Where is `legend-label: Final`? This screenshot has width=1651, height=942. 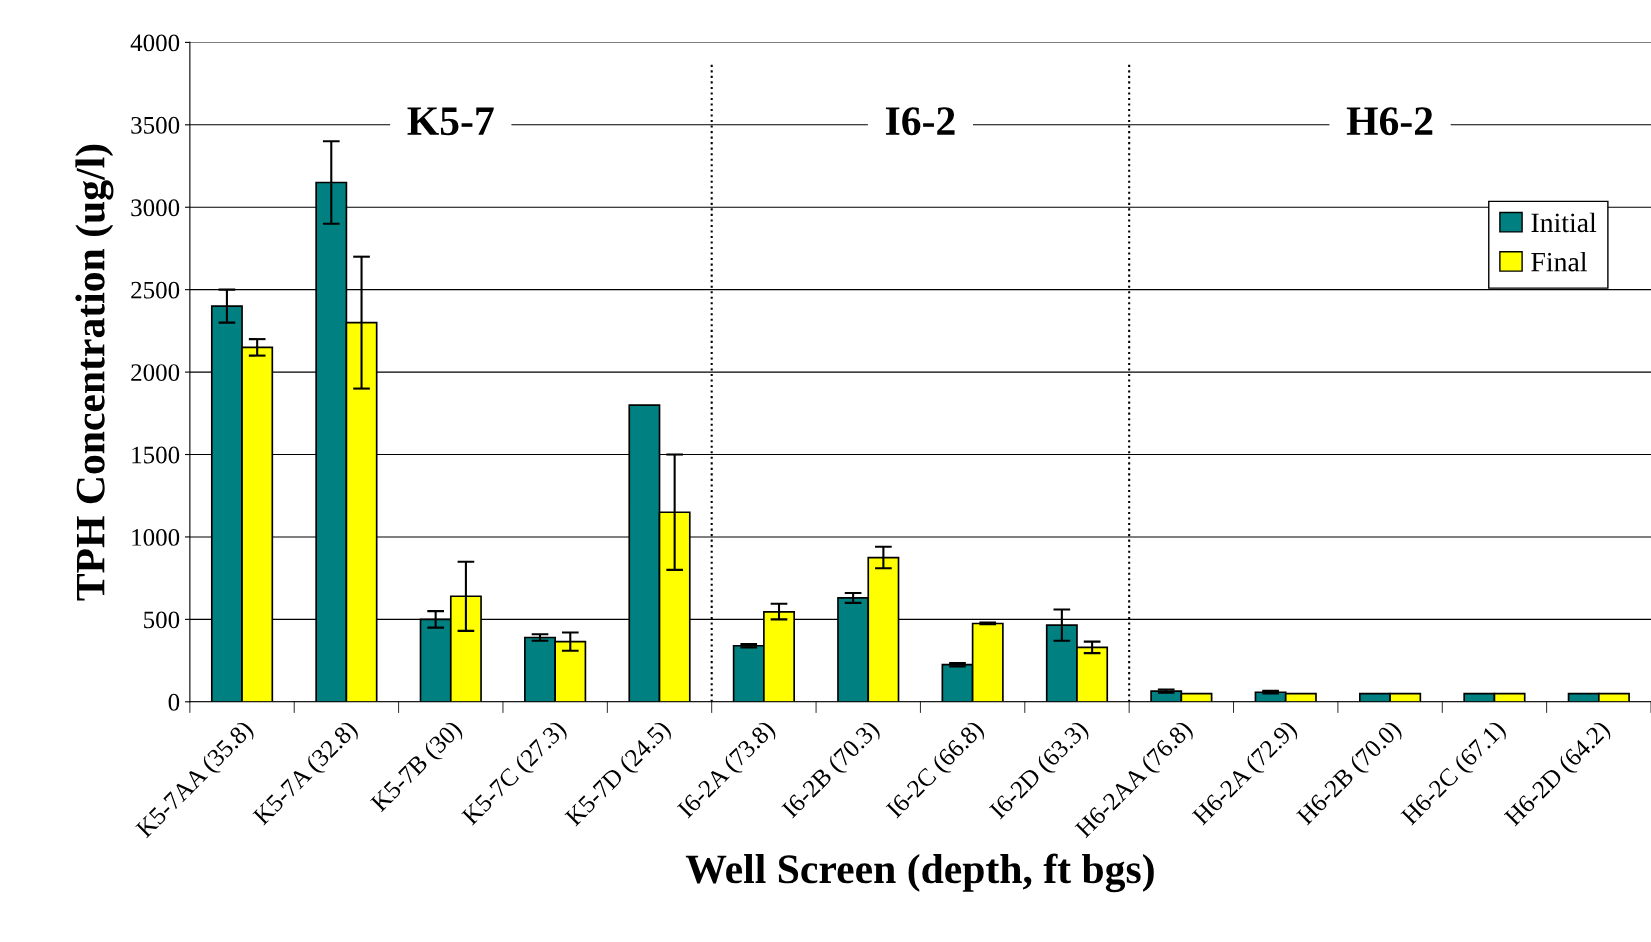
legend-label: Final is located at coordinates (1559, 261).